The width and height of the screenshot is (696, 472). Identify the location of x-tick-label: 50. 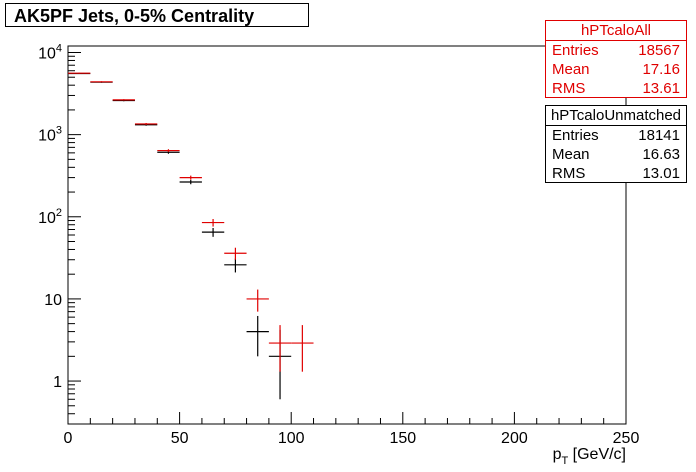
(180, 438).